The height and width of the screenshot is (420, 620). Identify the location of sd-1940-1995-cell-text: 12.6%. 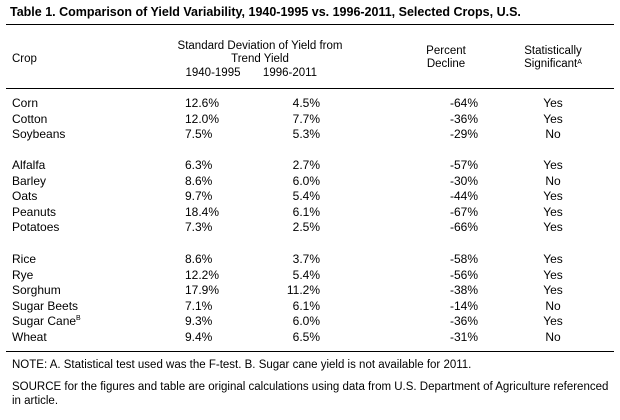
(202, 103).